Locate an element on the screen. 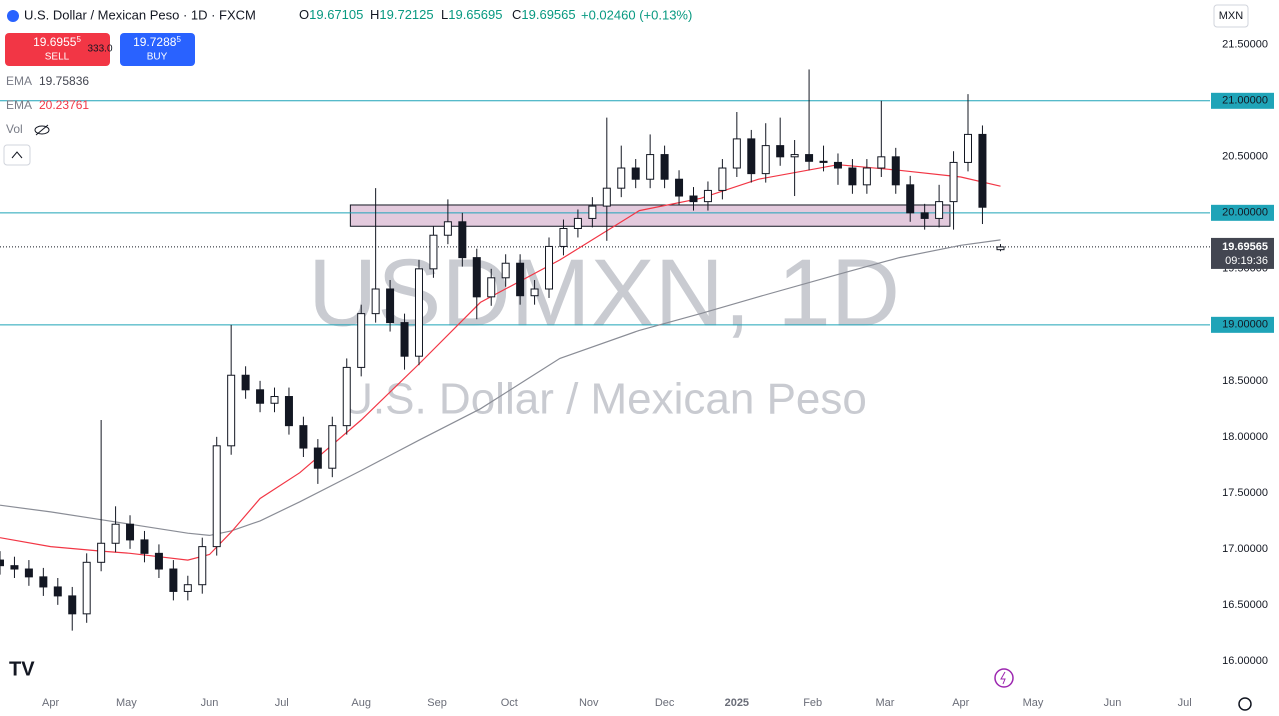 The image size is (1279, 716). price-label-box is located at coordinates (1242, 253).